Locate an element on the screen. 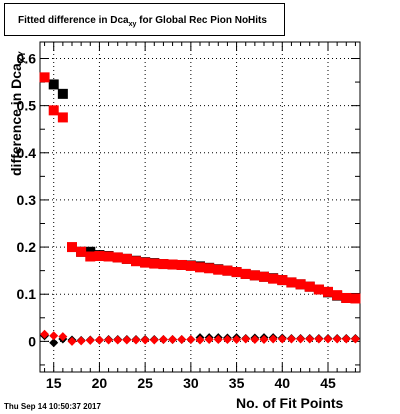 This screenshot has height=414, width=400. date-stamp: Thu Sep 14 10:50:37 2017 is located at coordinates (52, 406).